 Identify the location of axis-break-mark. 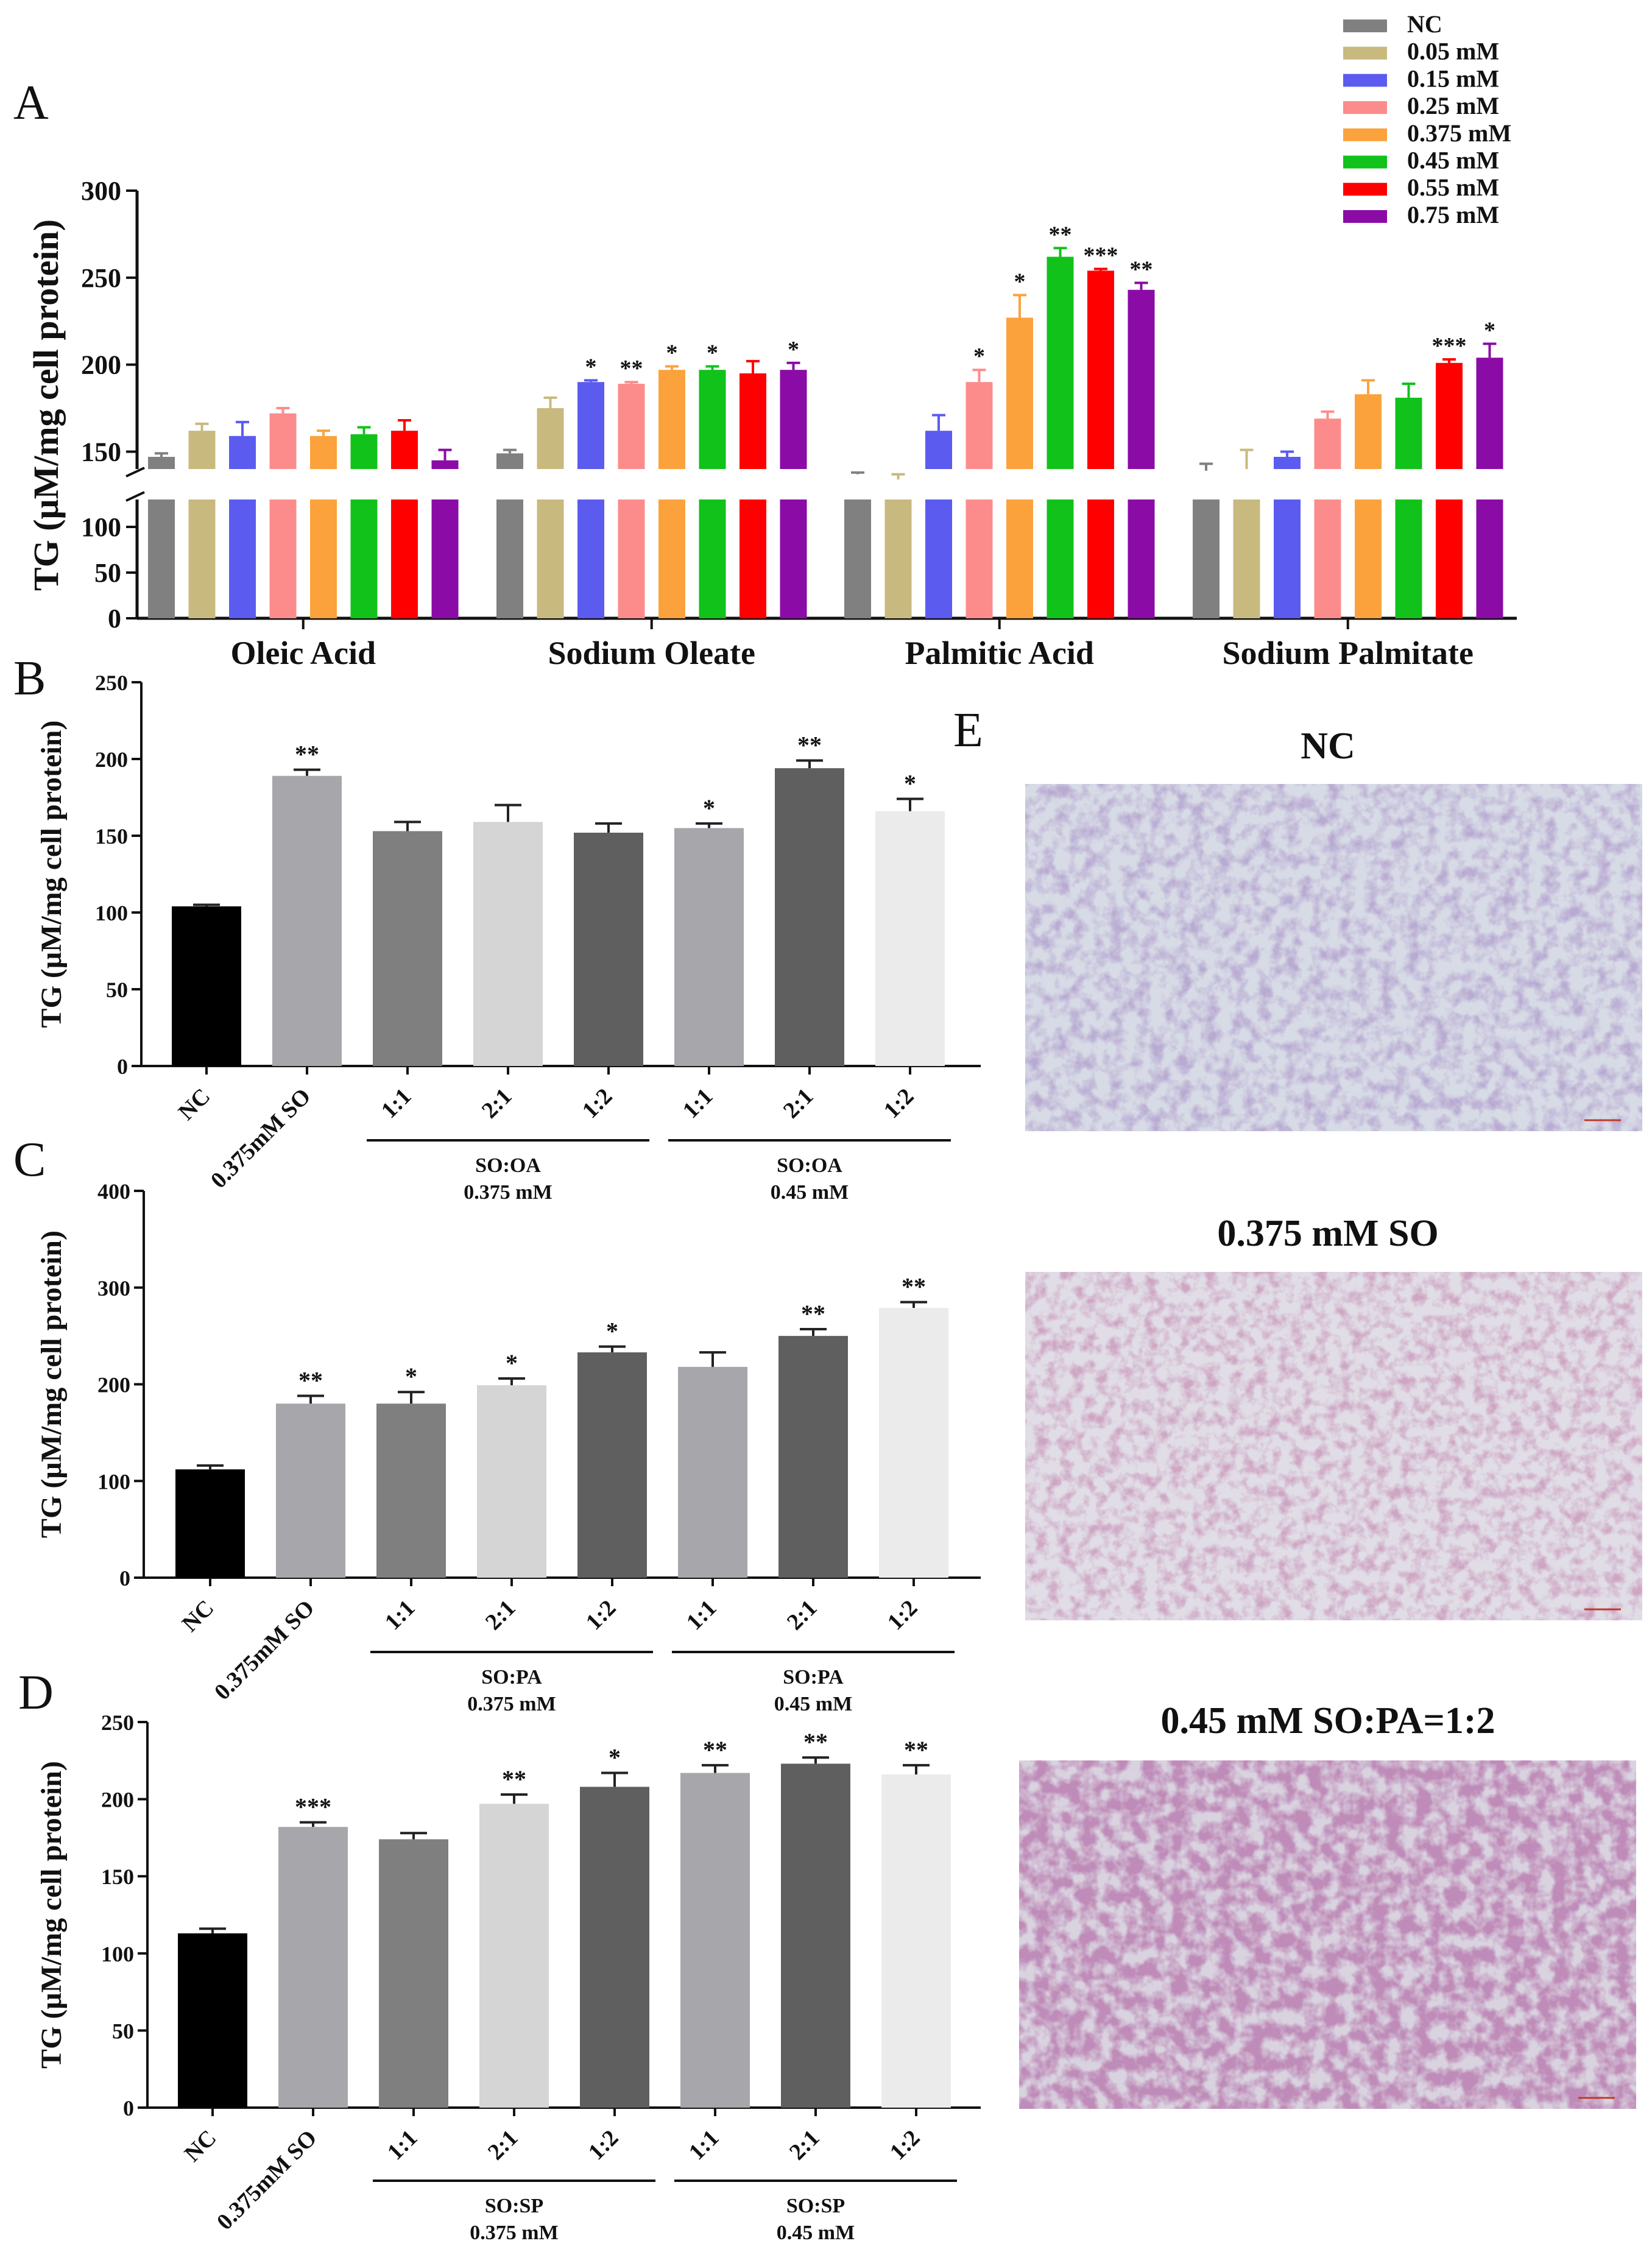
(135, 497).